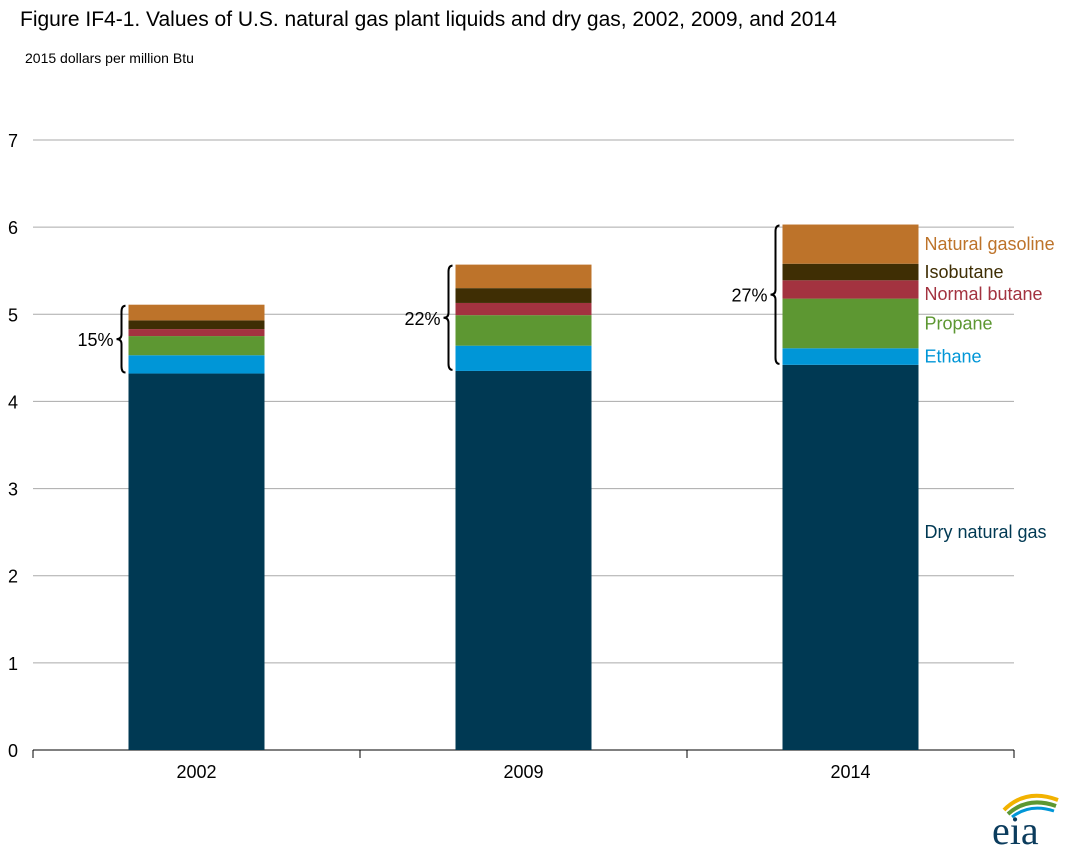 The height and width of the screenshot is (853, 1084). Describe the element at coordinates (13, 315) in the screenshot. I see `y-tick-label: 5` at that location.